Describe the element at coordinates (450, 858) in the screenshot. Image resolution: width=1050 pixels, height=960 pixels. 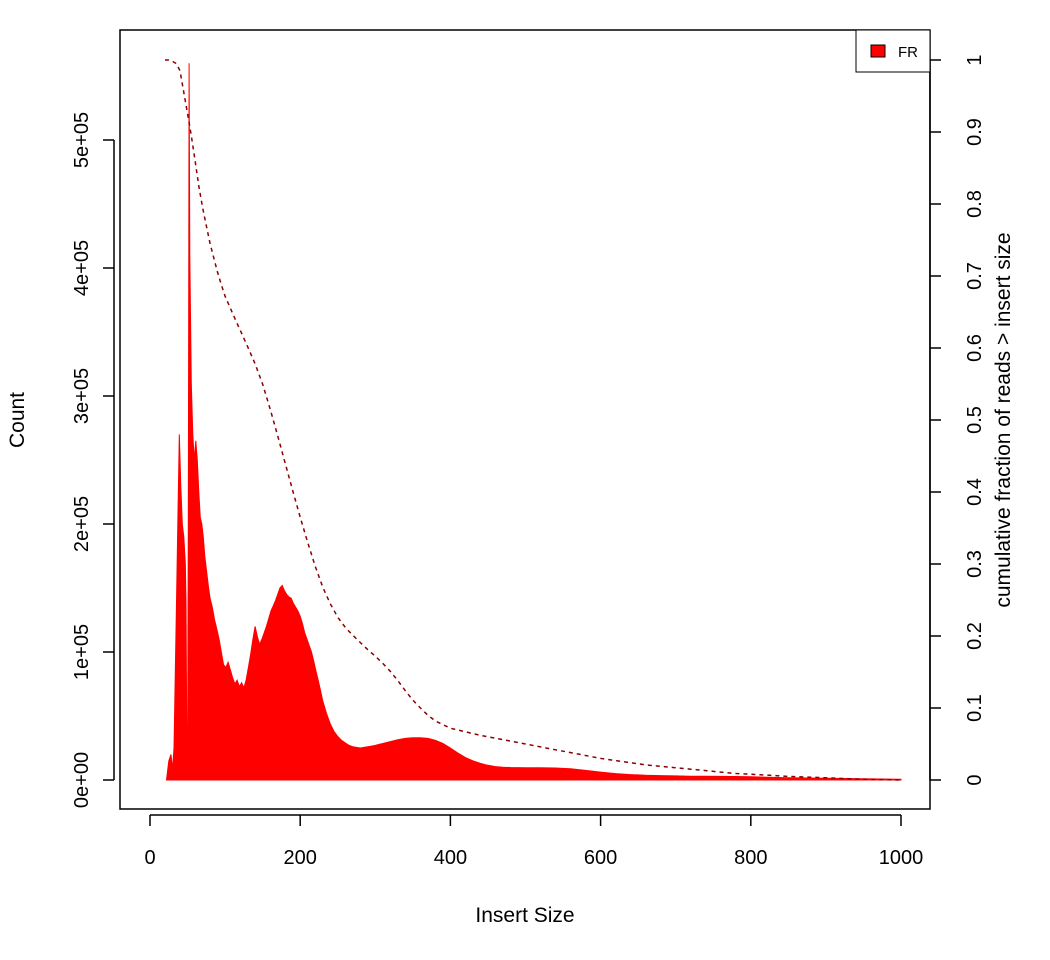
I see `x-tick-label: 400` at that location.